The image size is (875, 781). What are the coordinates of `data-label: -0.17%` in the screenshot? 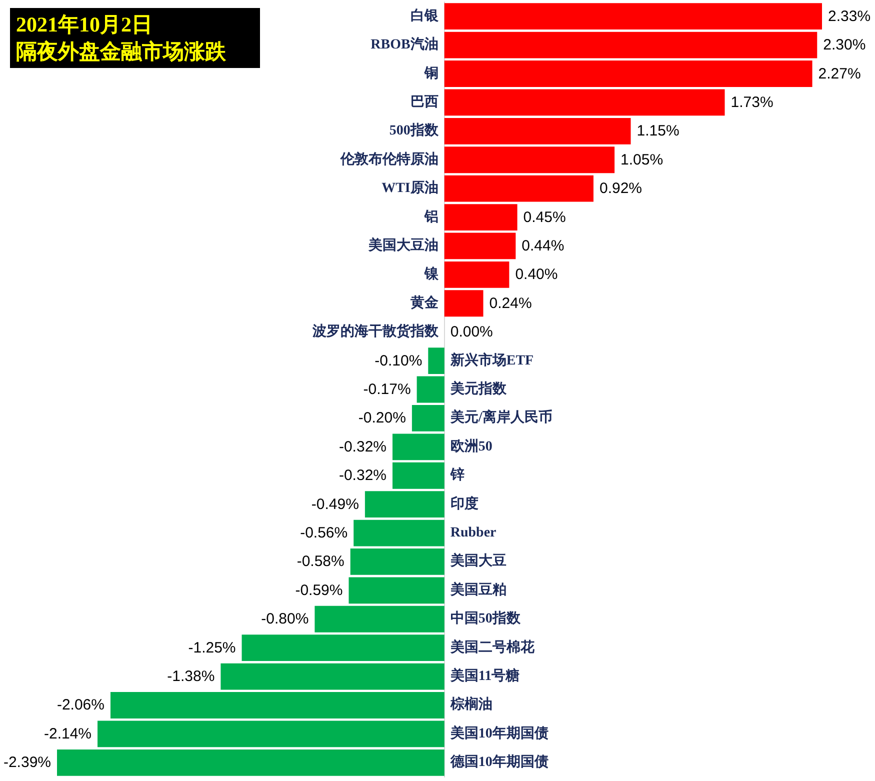 It's located at (387, 389).